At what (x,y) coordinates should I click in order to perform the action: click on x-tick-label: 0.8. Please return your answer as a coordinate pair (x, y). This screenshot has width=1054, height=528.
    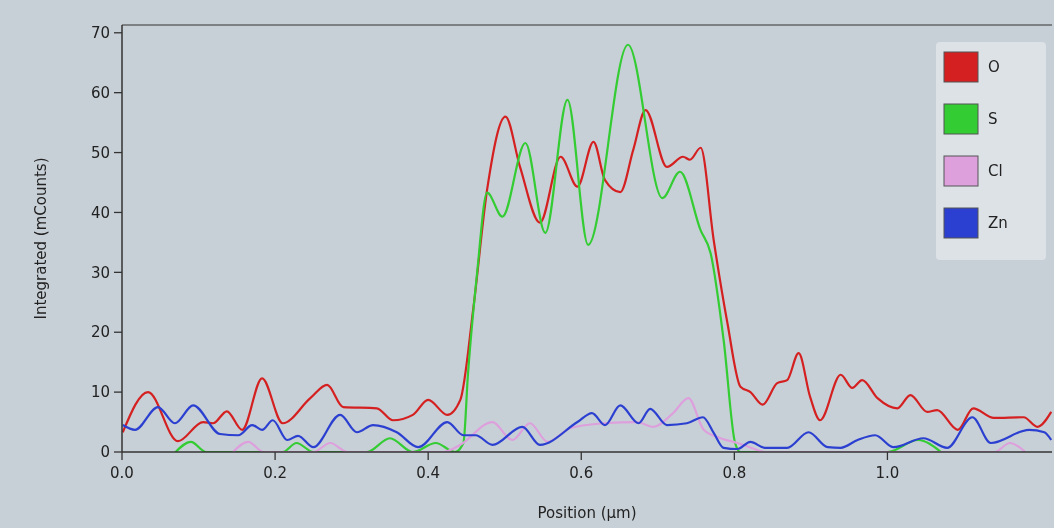
    Looking at the image, I should click on (734, 473).